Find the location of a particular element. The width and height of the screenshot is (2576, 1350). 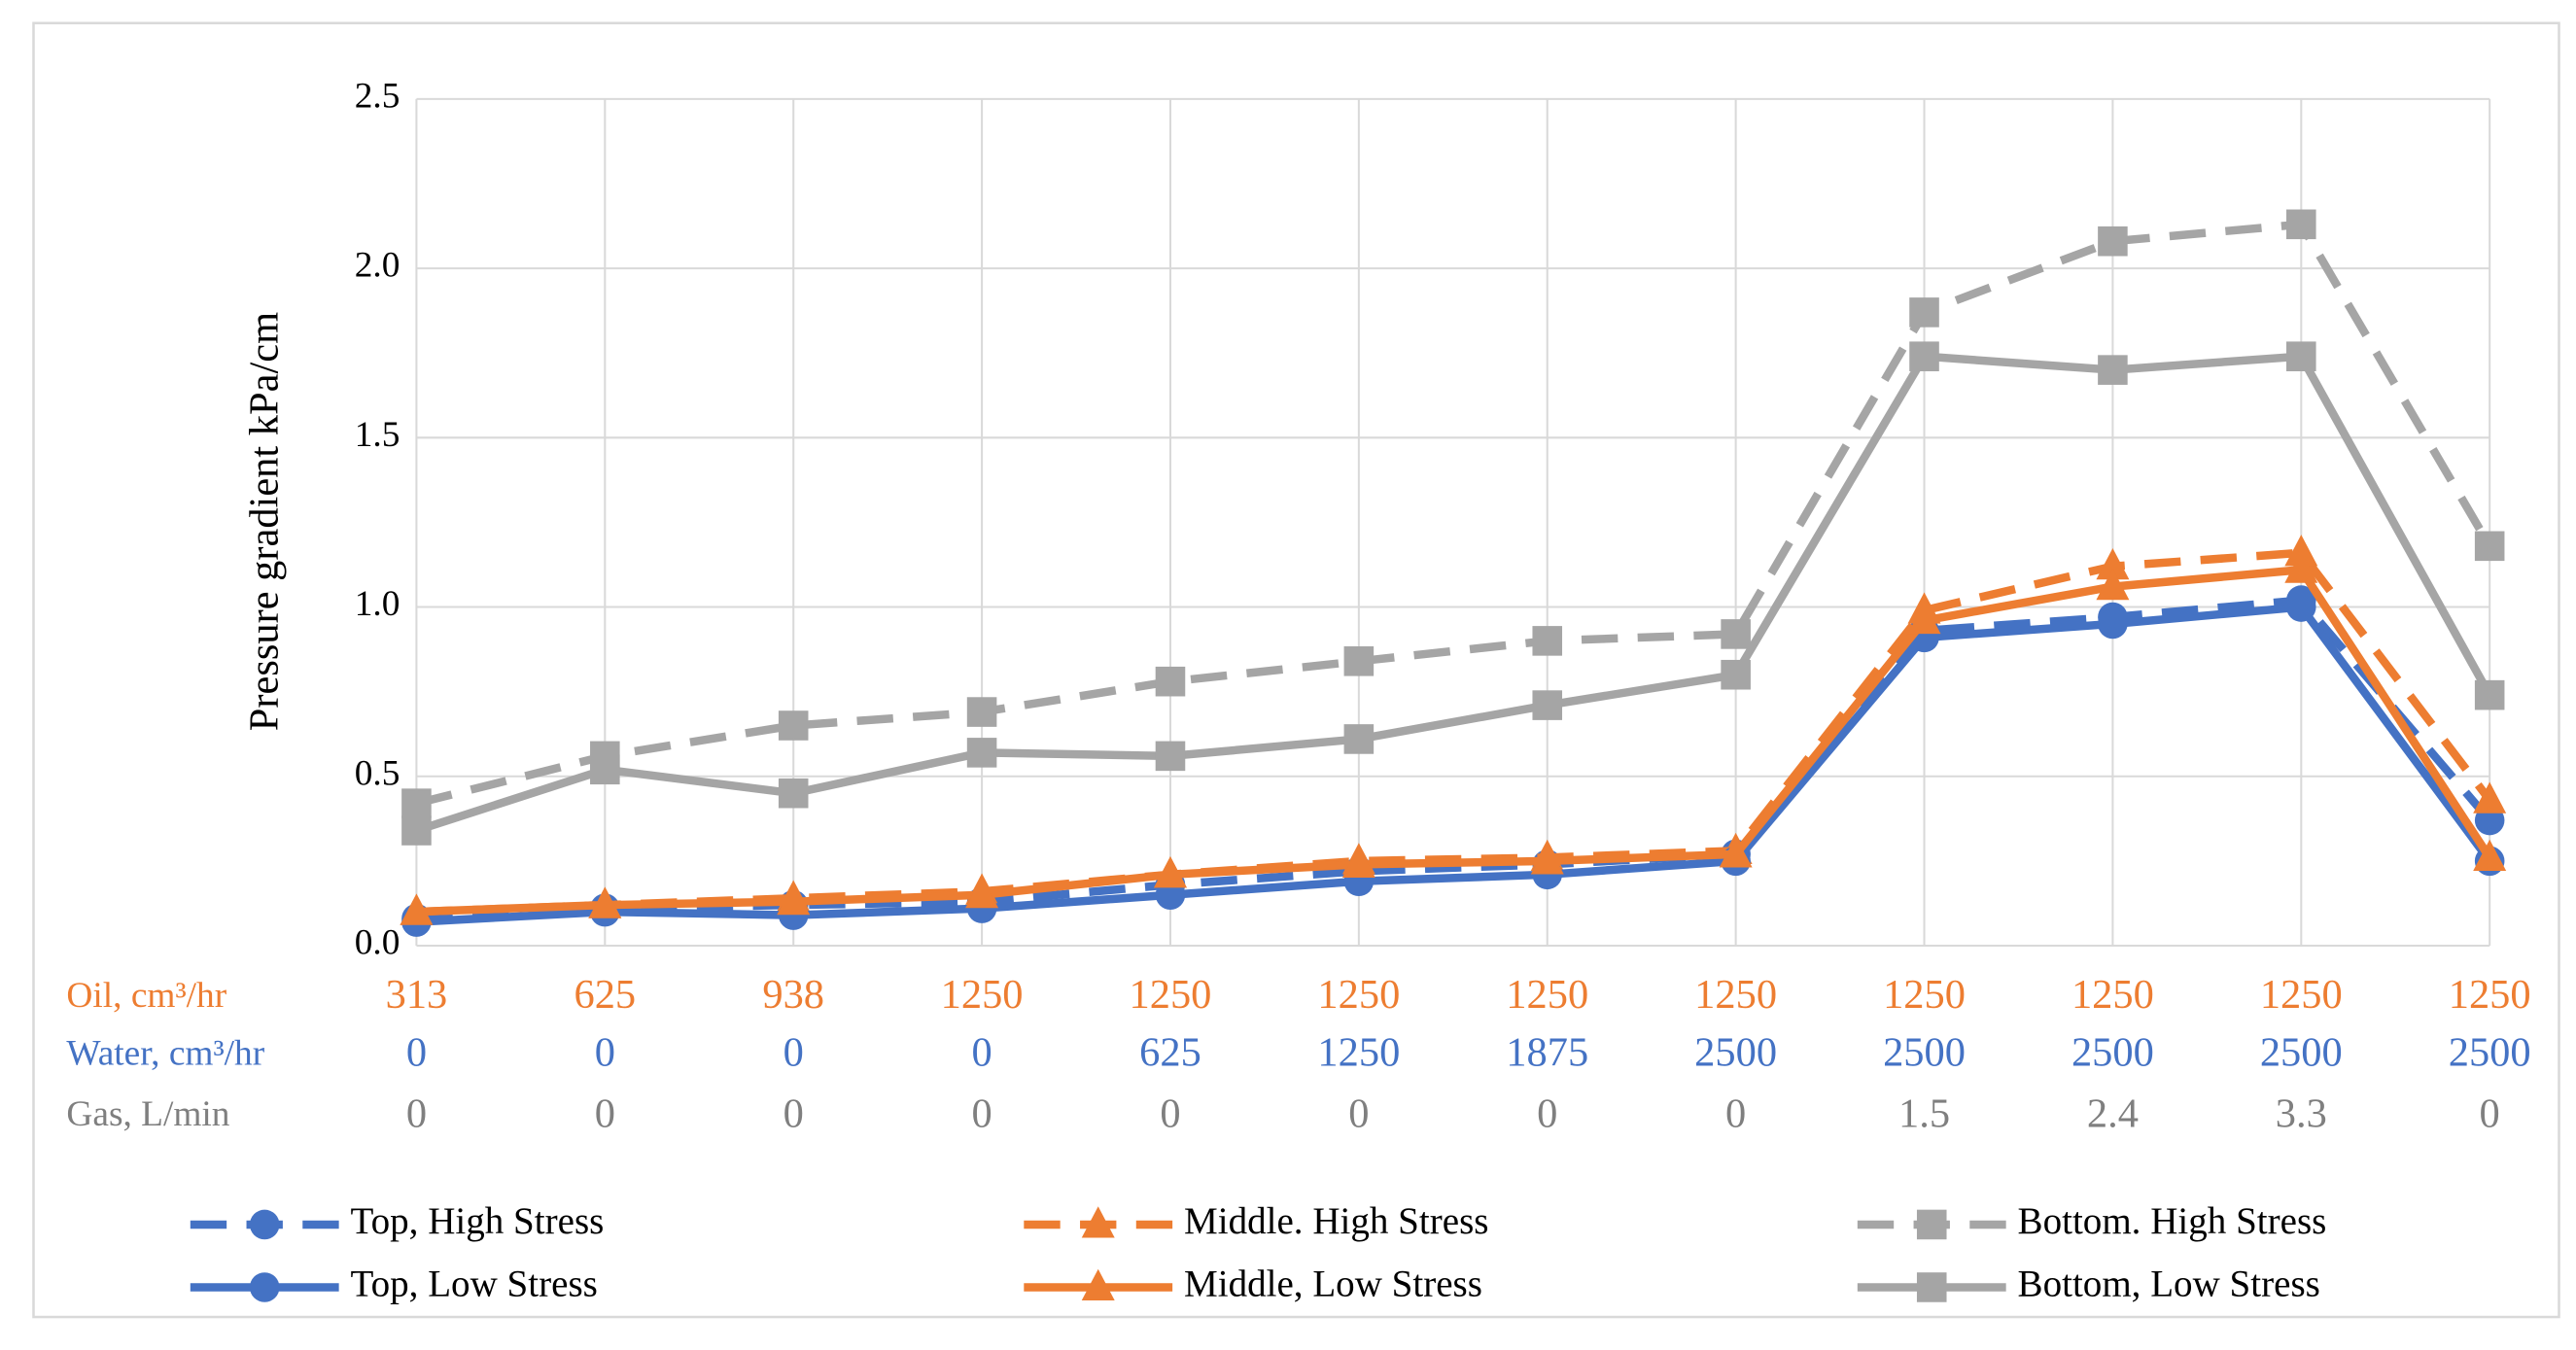

y-tick-label: 1.0 is located at coordinates (377, 604).